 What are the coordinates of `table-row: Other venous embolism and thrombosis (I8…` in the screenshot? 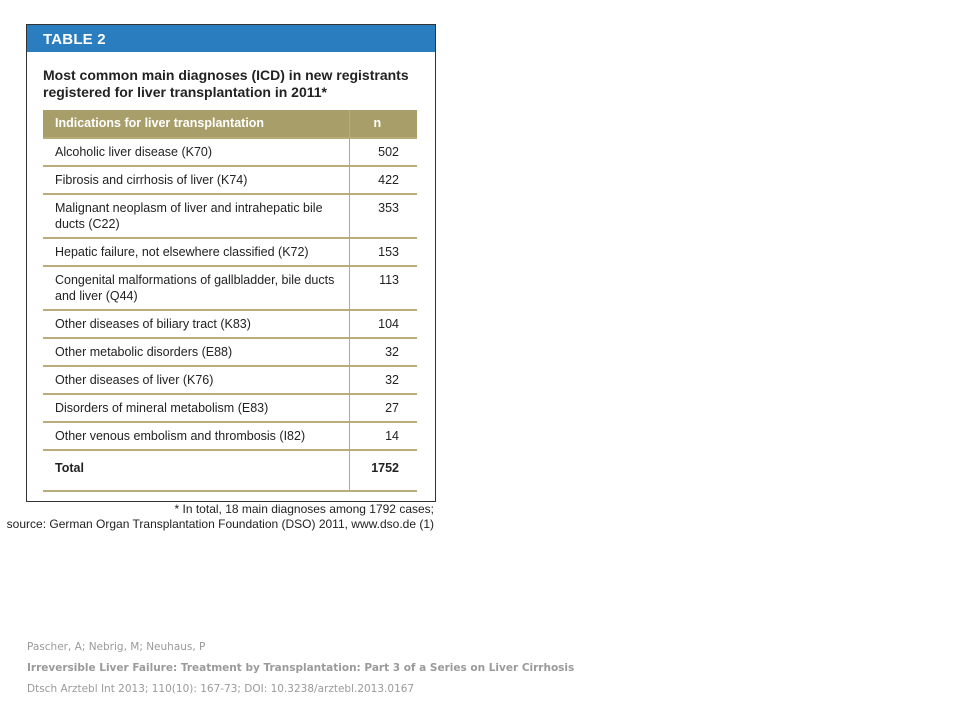 It's located at (230, 436).